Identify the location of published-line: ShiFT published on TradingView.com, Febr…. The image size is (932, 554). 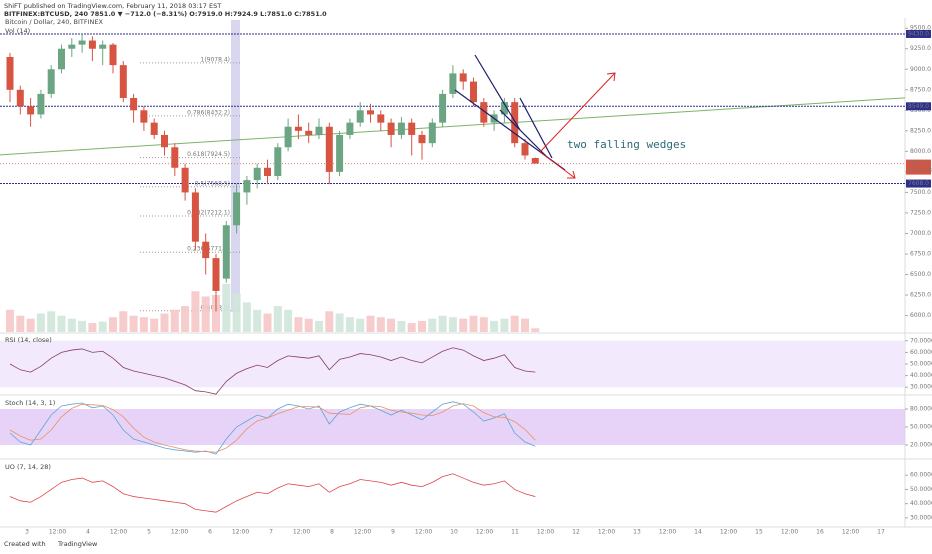
(112, 6).